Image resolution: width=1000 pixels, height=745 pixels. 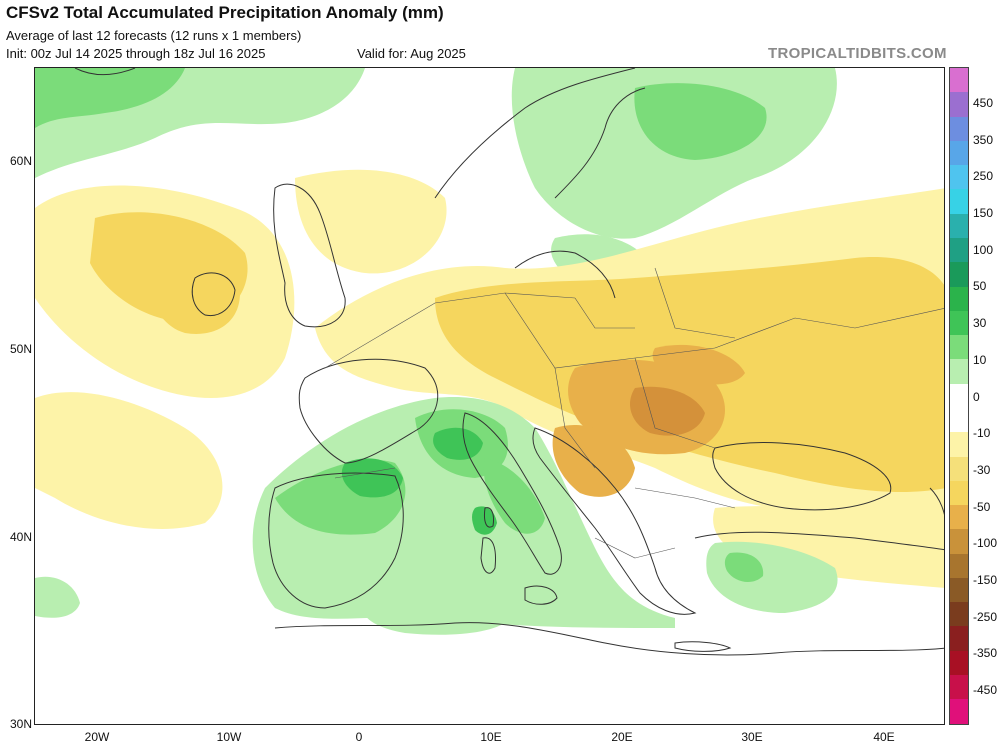 What do you see at coordinates (614, 521) in the screenshot?
I see `coast-balkans` at bounding box center [614, 521].